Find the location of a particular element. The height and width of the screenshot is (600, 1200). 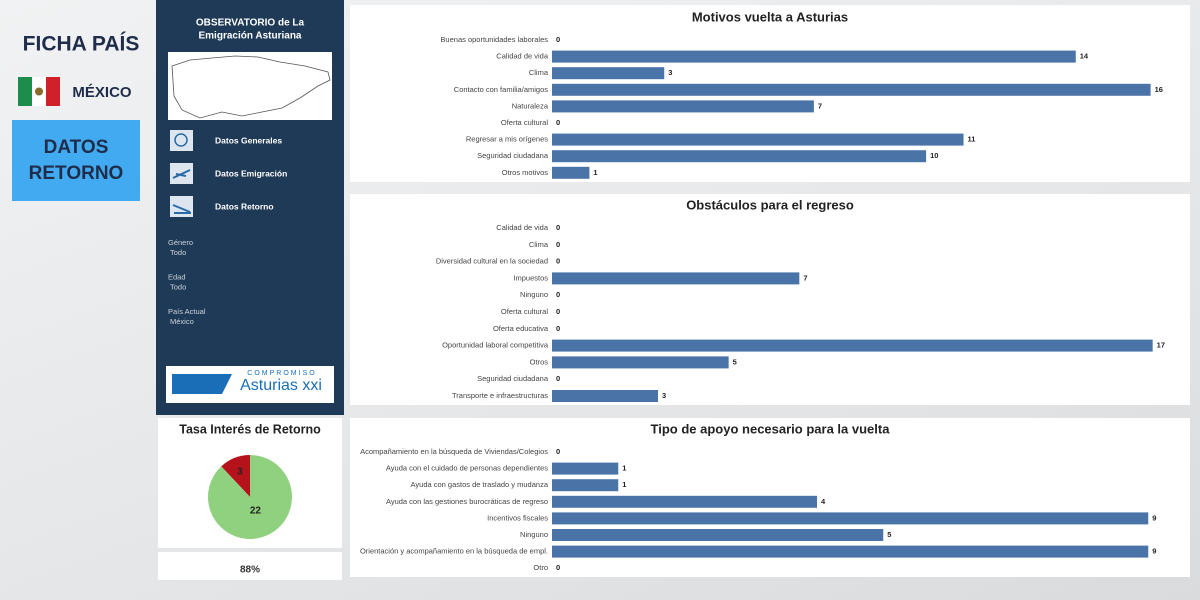

filter-label: Género is located at coordinates (180, 242).